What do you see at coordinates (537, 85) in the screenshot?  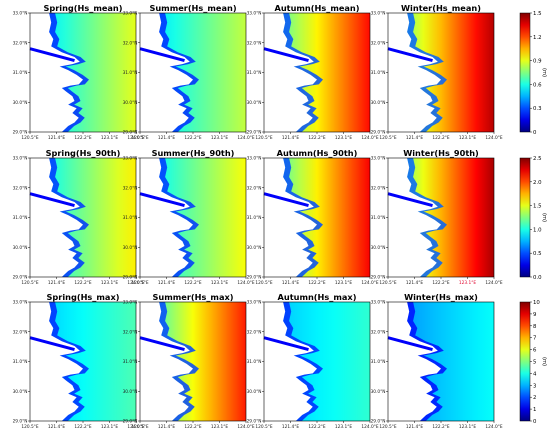 I see `colorbar-tick-label: 0.6` at bounding box center [537, 85].